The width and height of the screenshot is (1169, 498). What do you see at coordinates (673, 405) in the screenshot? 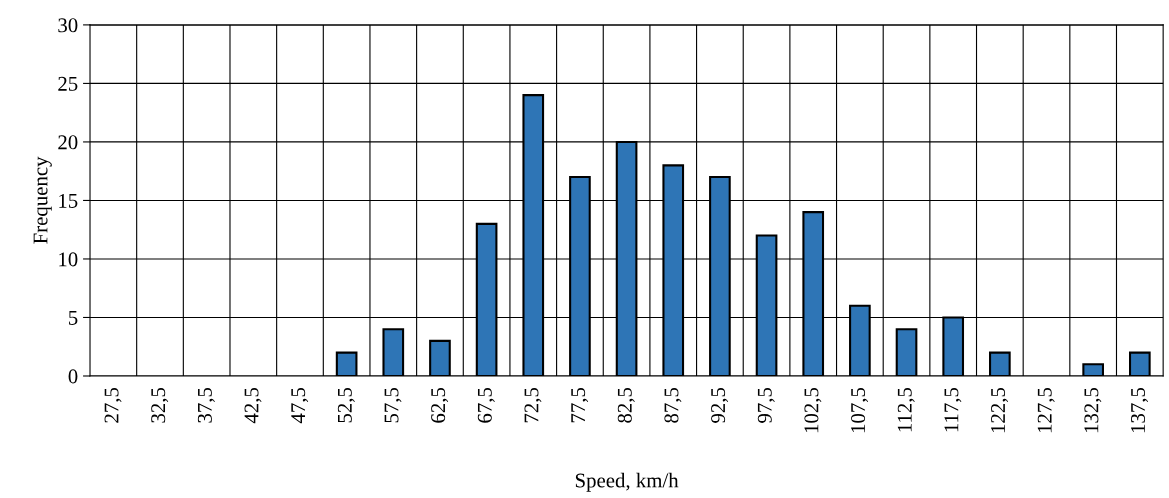
I see `x-tick-label: 87,5` at bounding box center [673, 405].